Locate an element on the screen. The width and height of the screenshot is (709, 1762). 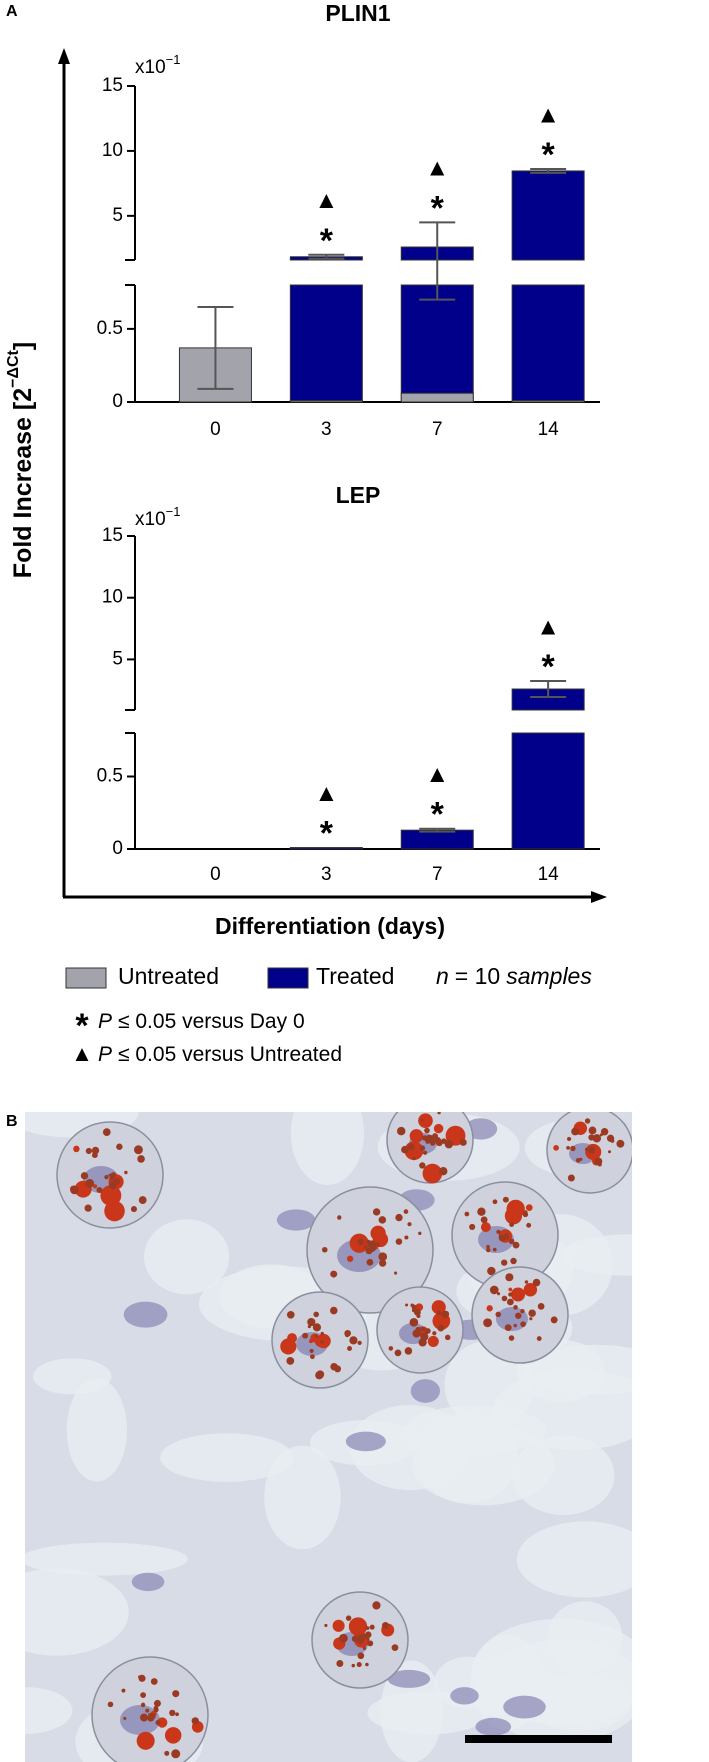
x-tick-label: 7 is located at coordinates (437, 874).